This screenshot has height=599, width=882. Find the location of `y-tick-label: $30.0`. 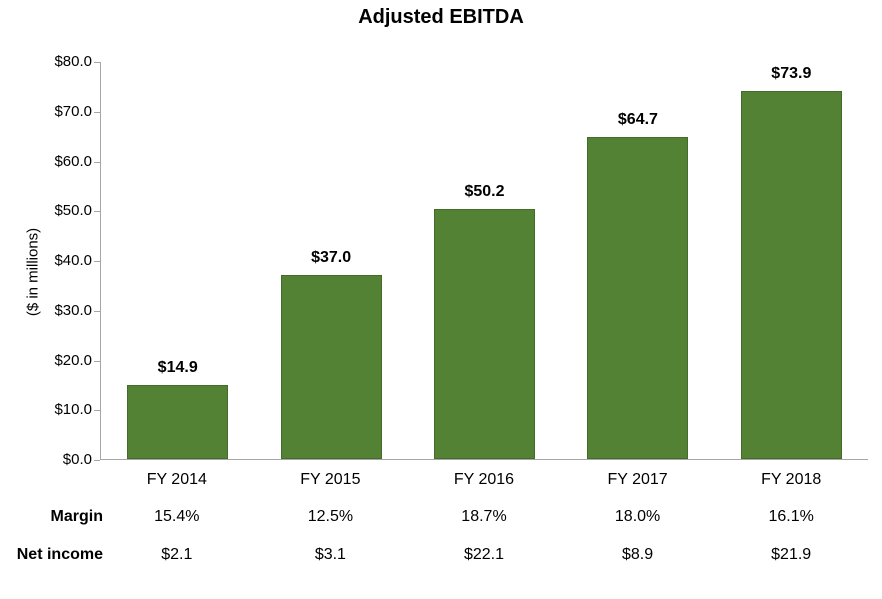

y-tick-label: $30.0 is located at coordinates (73, 310).